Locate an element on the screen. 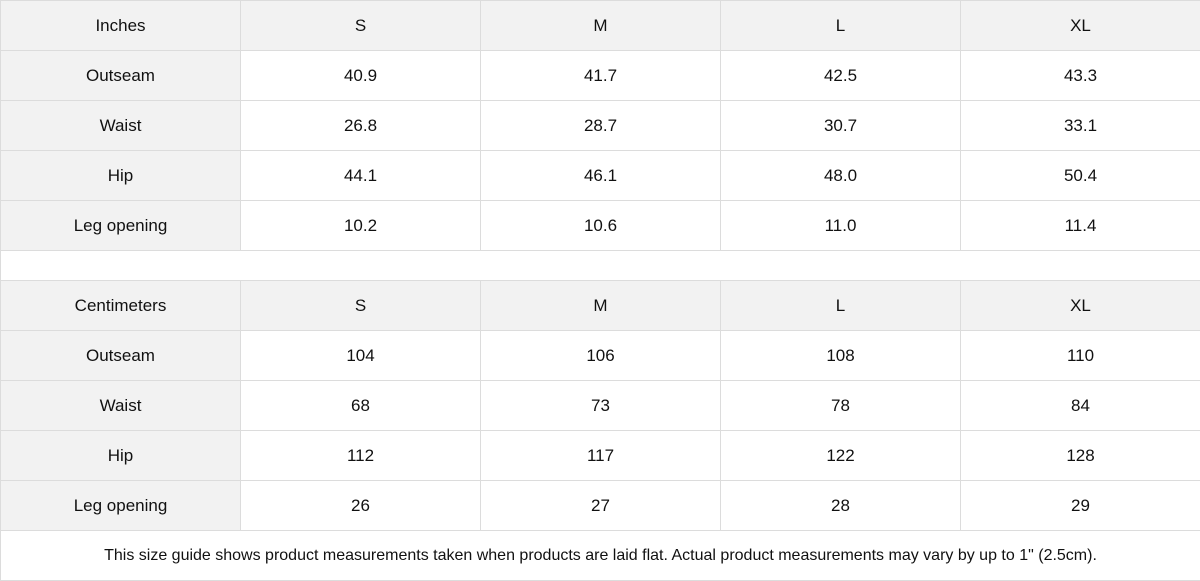 The height and width of the screenshot is (581, 1200). measurement-value: 10.2 is located at coordinates (361, 226).